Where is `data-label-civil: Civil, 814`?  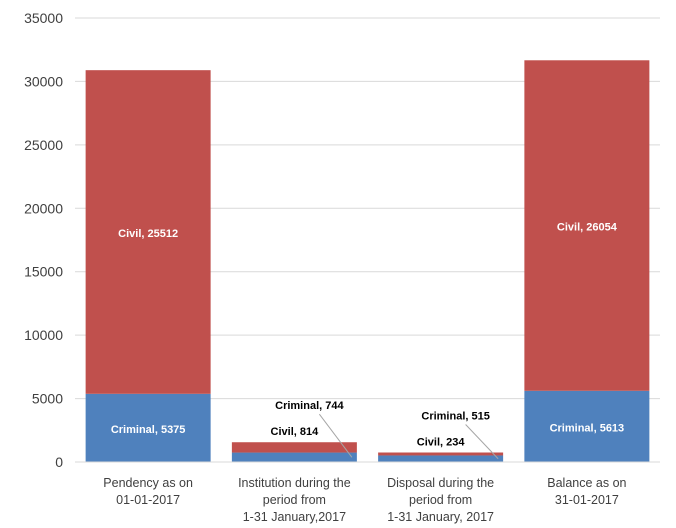
data-label-civil: Civil, 814 is located at coordinates (295, 432).